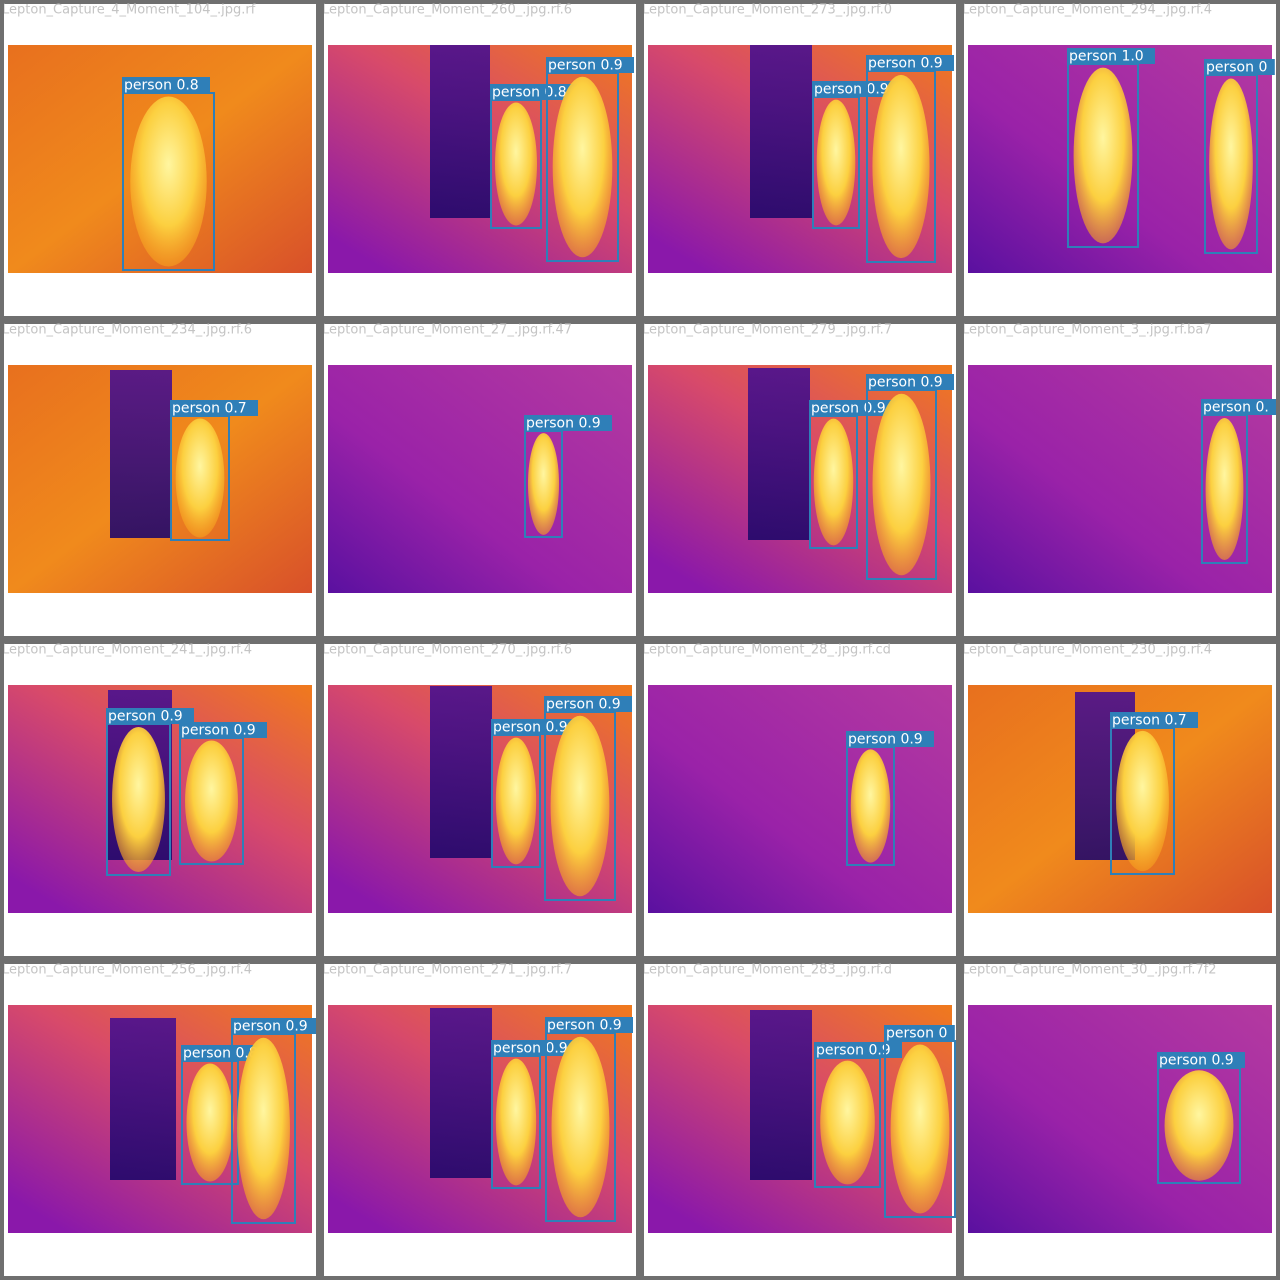 The image size is (1280, 1284). What do you see at coordinates (1236, 408) in the screenshot?
I see `detection-label: person 0.` at bounding box center [1236, 408].